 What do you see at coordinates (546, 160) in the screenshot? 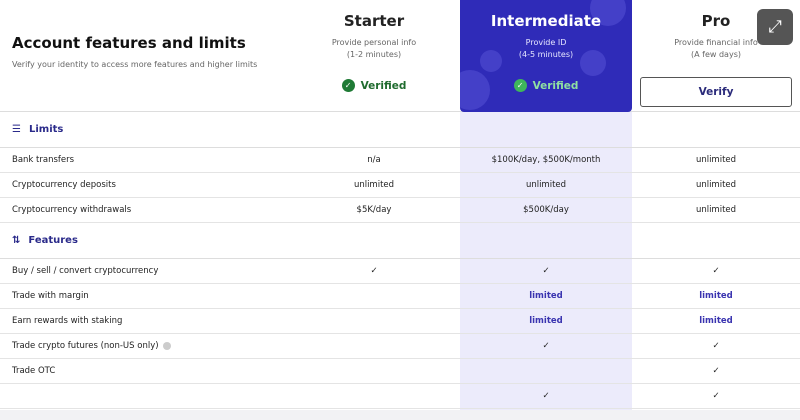
I see `cell-value: $100K/day, $500K/month` at bounding box center [546, 160].